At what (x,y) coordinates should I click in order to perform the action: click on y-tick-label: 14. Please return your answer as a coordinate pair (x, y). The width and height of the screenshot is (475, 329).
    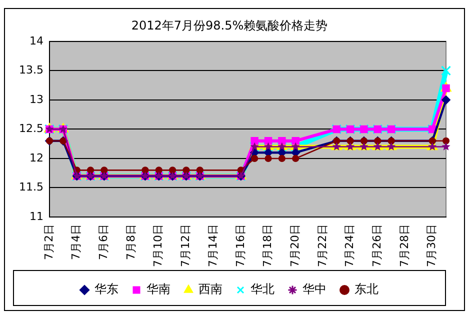
    Looking at the image, I should click on (36, 41).